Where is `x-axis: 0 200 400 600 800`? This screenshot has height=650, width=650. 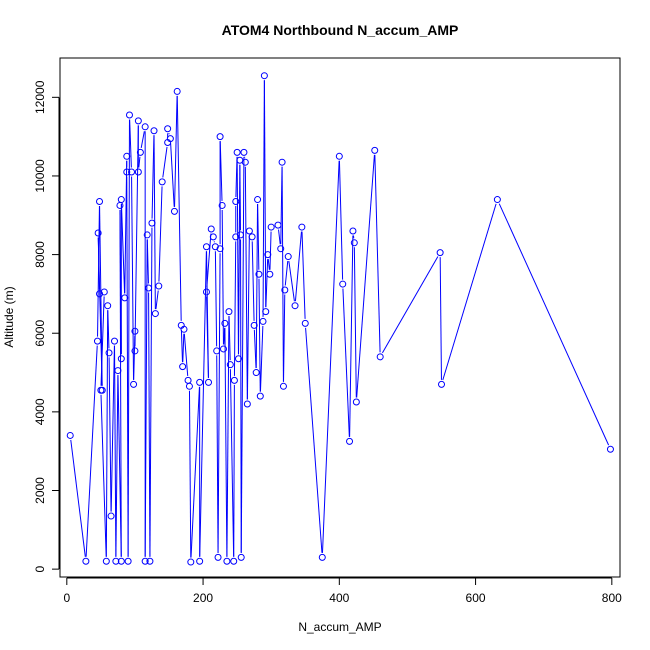 x-axis: 0 200 400 600 800 is located at coordinates (342, 591).